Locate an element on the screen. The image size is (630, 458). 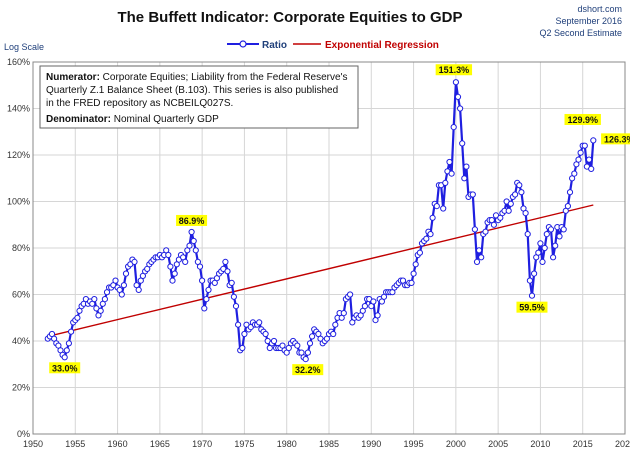
legend-ratio-marker is located at coordinates (243, 44).